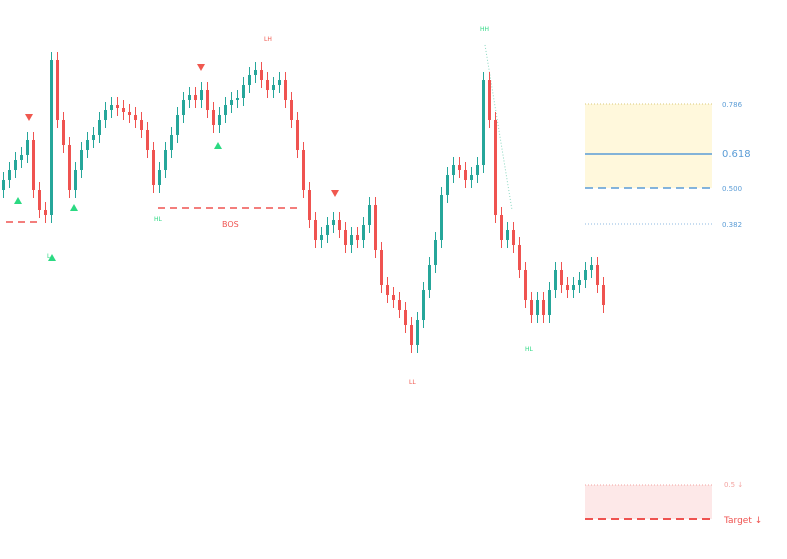 This screenshot has width=787, height=559. I want to click on label-hl-1: HL, so click(158, 219).